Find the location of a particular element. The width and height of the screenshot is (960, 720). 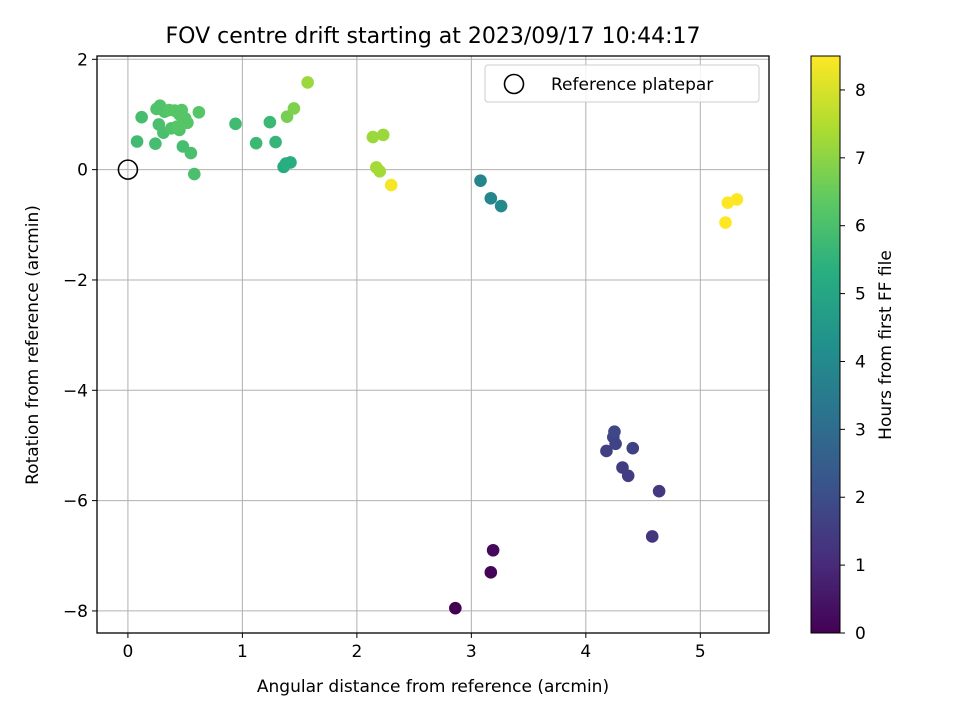

colorbar-tick-label: 7 is located at coordinates (860, 159).